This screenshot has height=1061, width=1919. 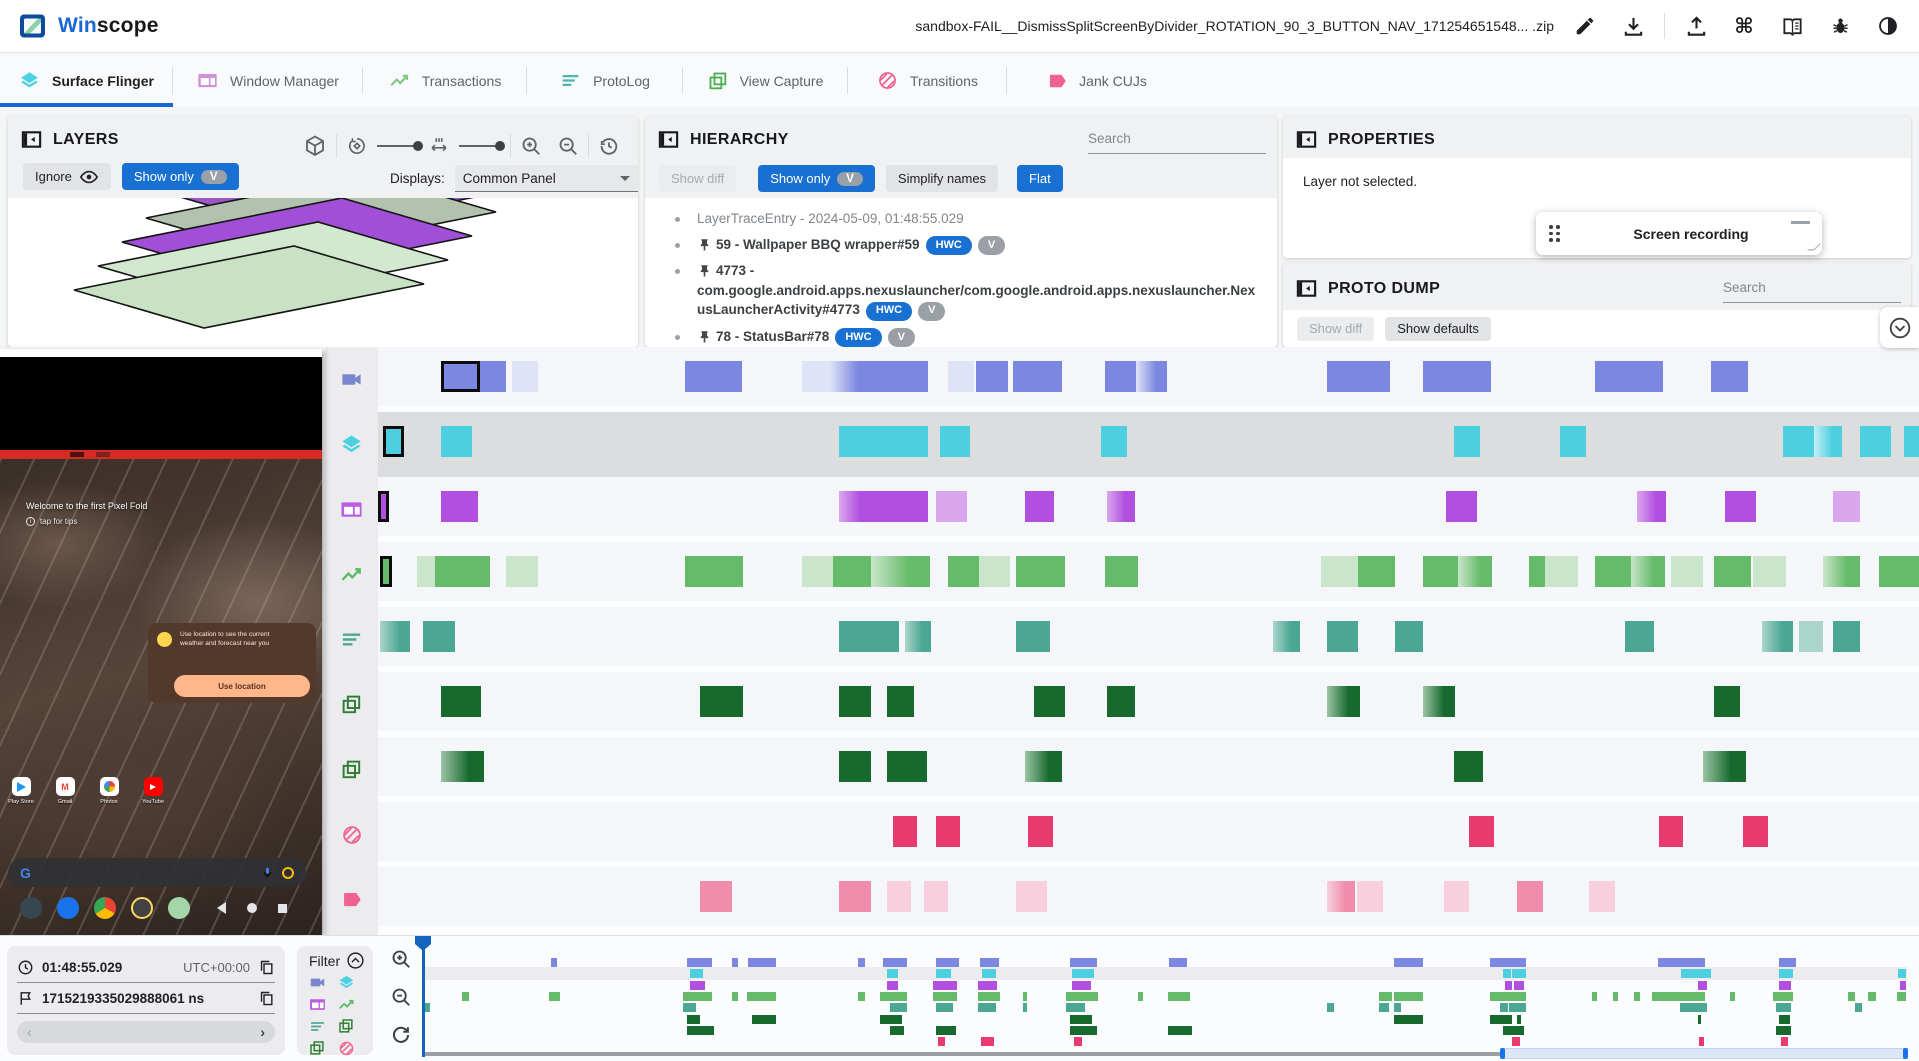 What do you see at coordinates (82, 967) in the screenshot?
I see `current-time: 01:48:55.029` at bounding box center [82, 967].